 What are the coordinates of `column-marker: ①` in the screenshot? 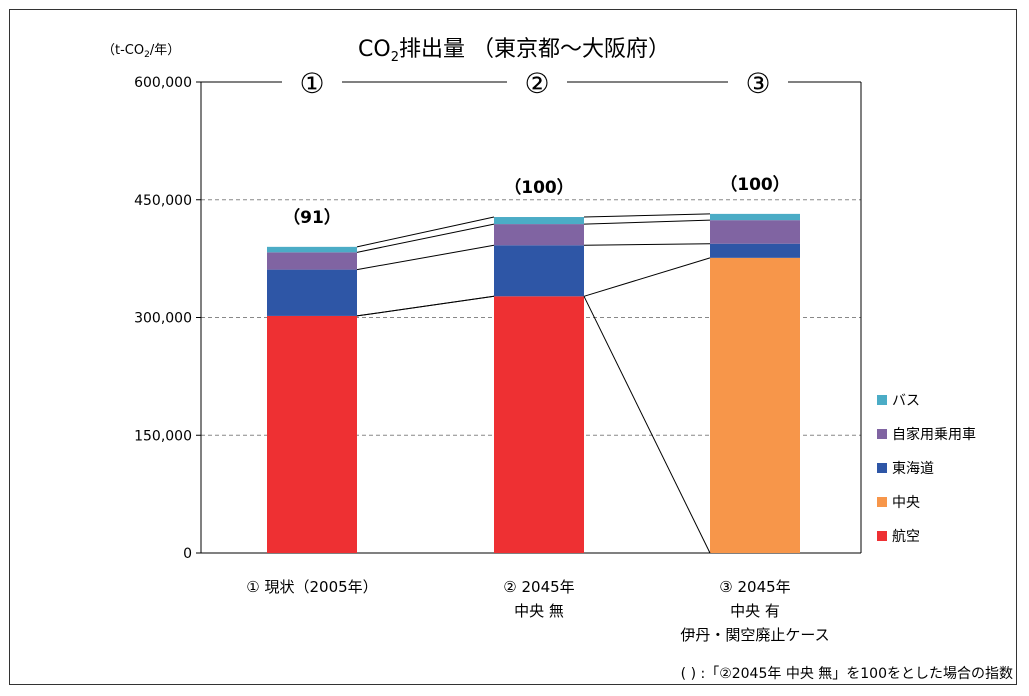 It's located at (311, 83).